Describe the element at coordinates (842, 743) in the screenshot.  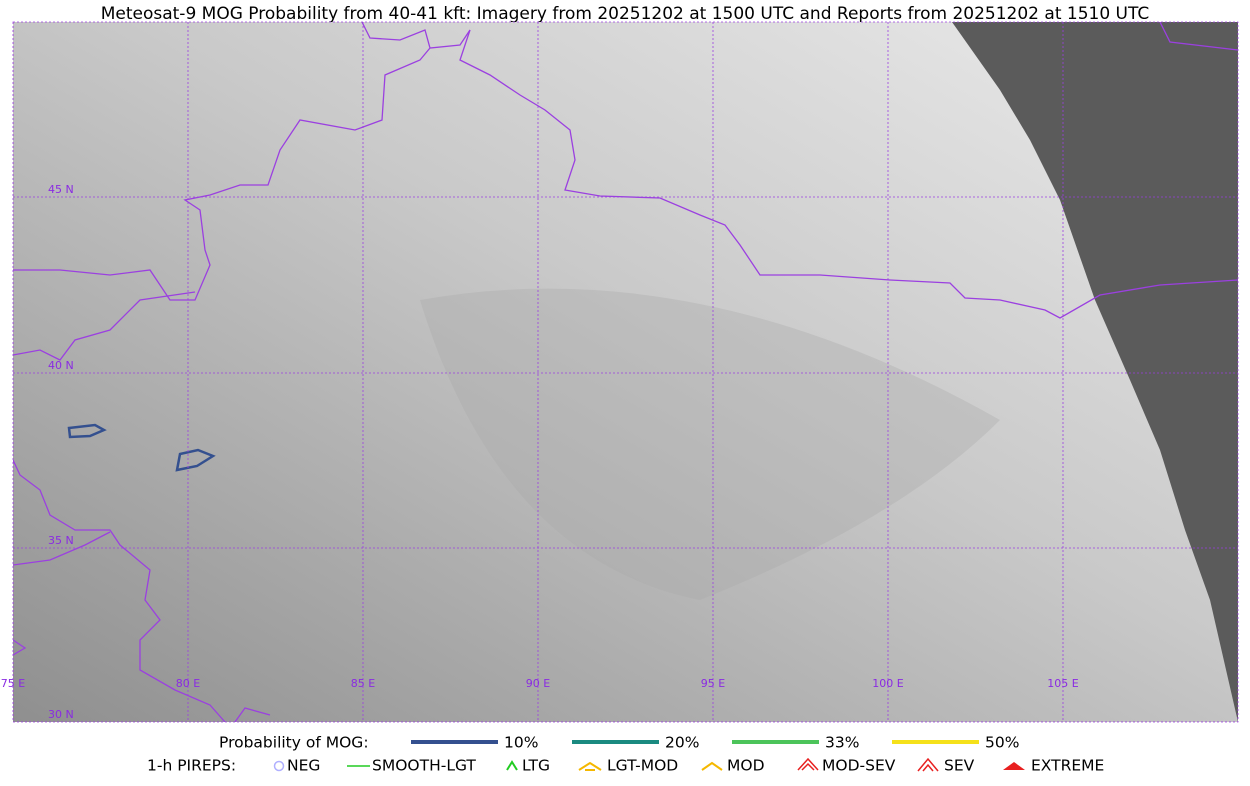
I see `legend-label: 33%` at that location.